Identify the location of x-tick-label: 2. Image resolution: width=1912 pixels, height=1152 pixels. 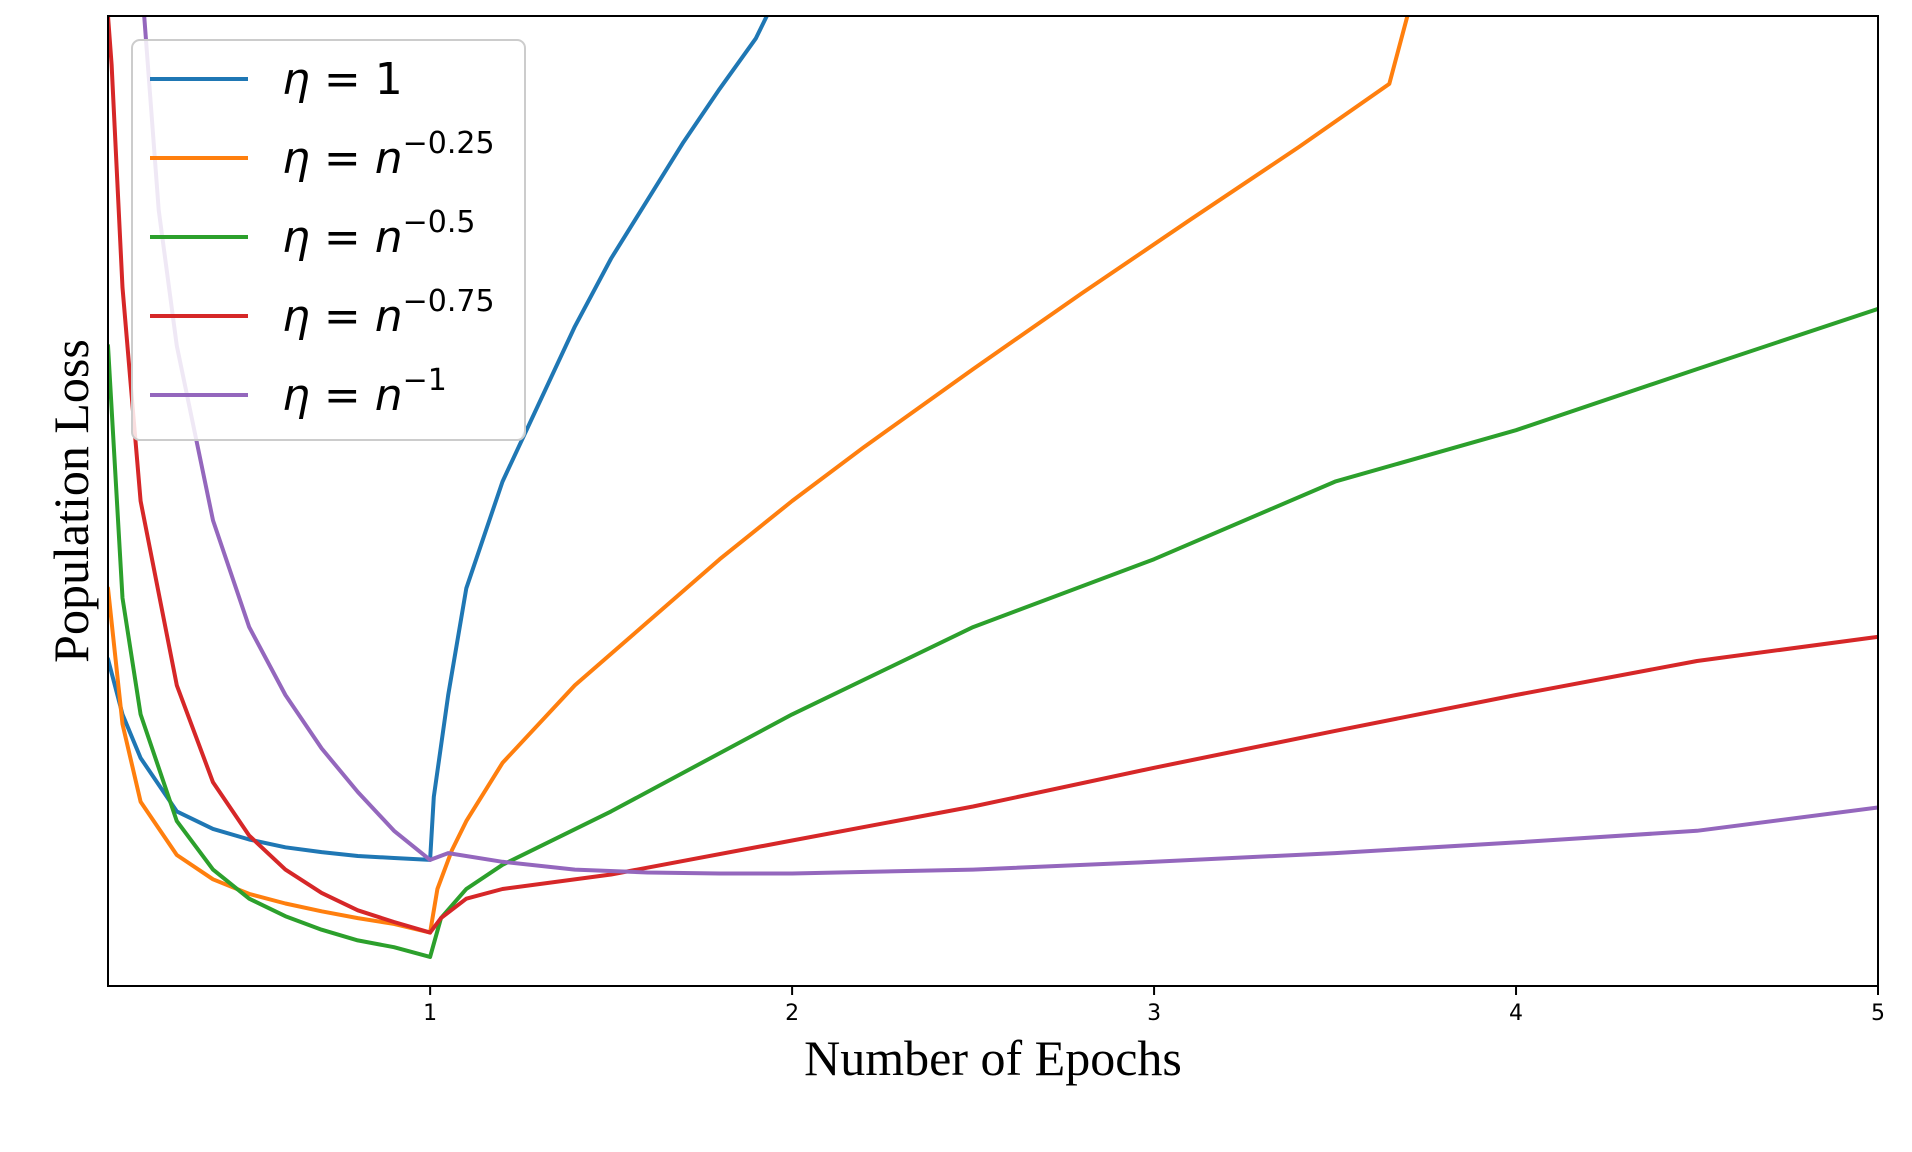
(792, 1013).